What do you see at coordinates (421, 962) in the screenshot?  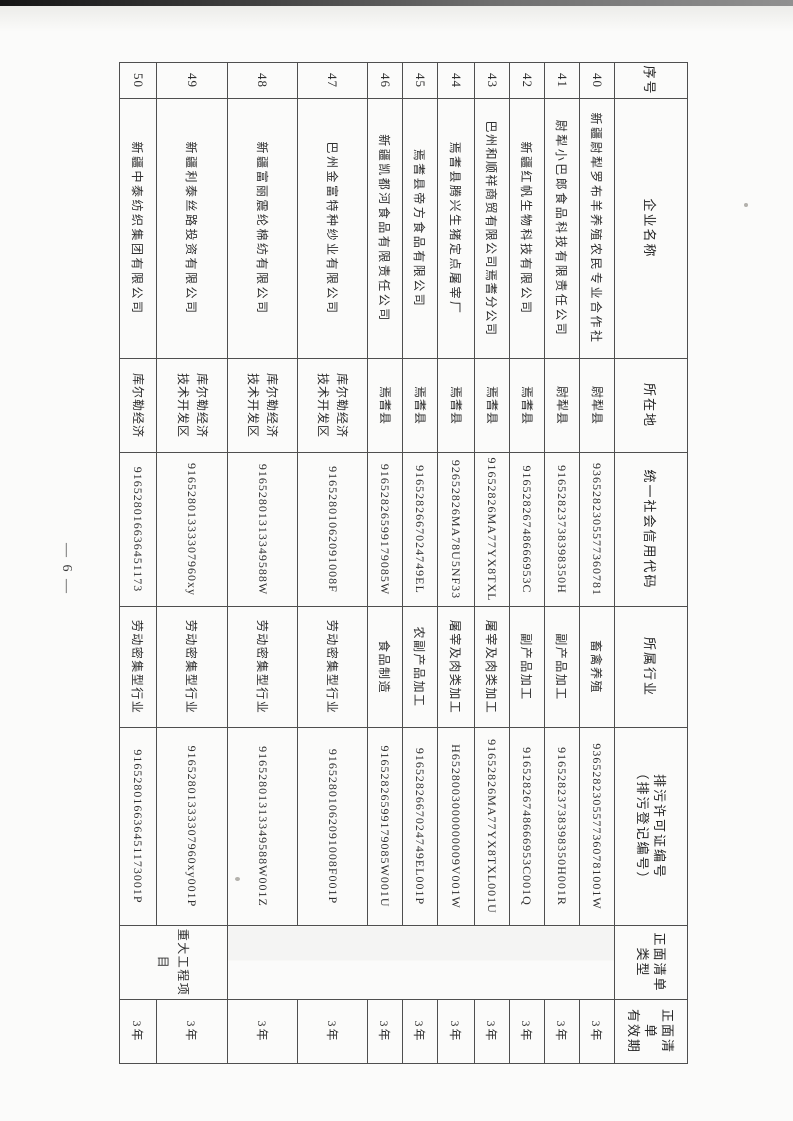 I see `cell-list-type-merged-empty` at bounding box center [421, 962].